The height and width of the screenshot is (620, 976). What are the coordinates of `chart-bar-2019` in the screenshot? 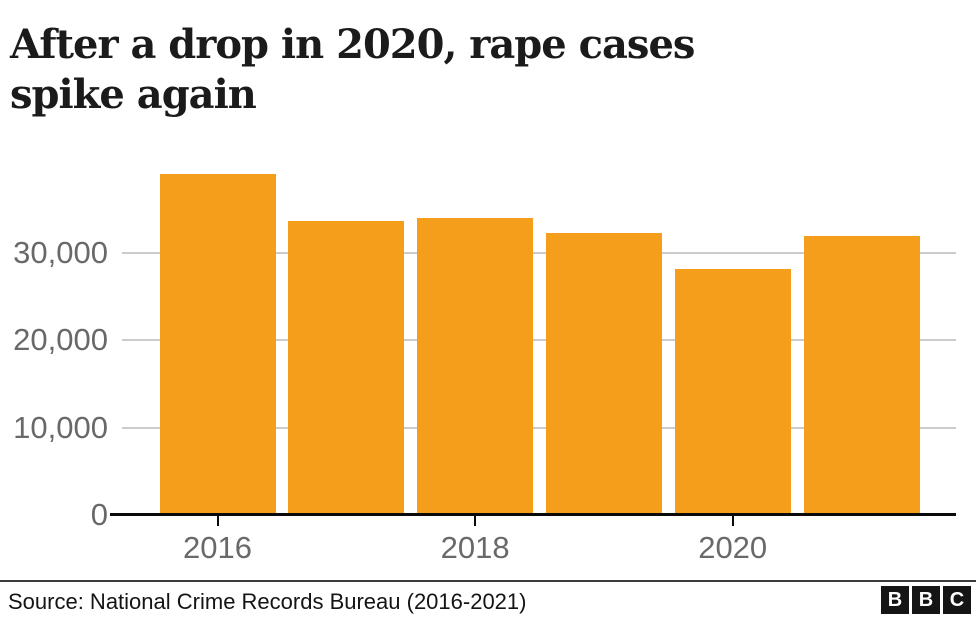 It's located at (603, 374).